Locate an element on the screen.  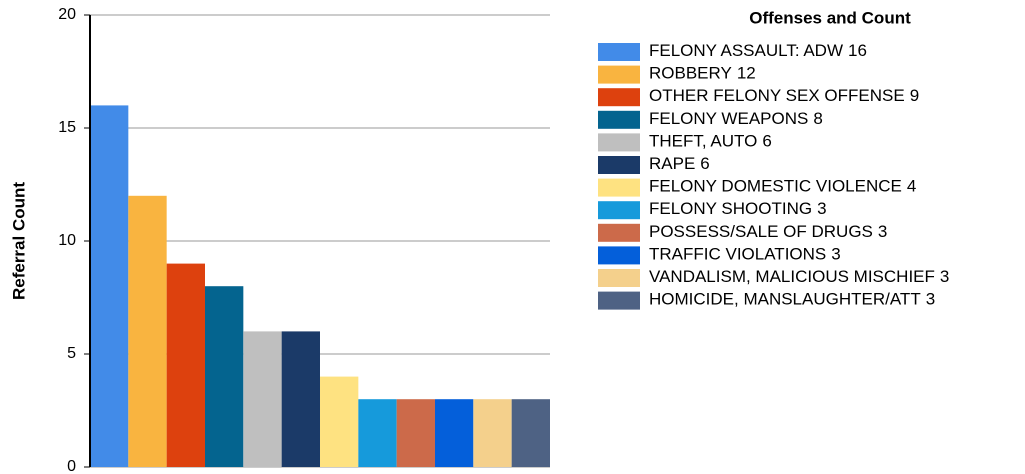
legend-label: FELONY WEAPONS 8 is located at coordinates (736, 118).